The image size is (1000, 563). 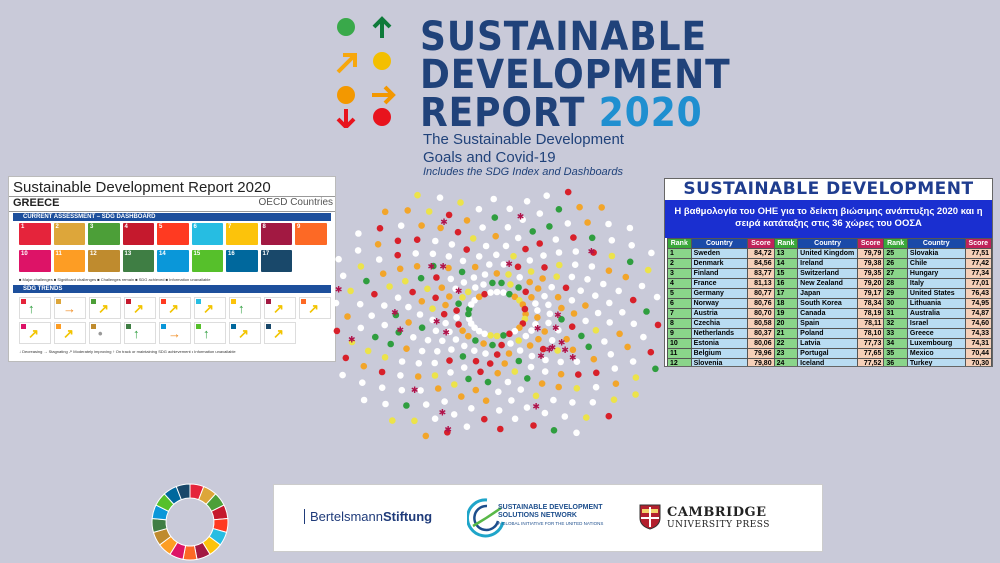 What do you see at coordinates (719, 243) in the screenshot?
I see `column-header-co: Country` at bounding box center [719, 243].